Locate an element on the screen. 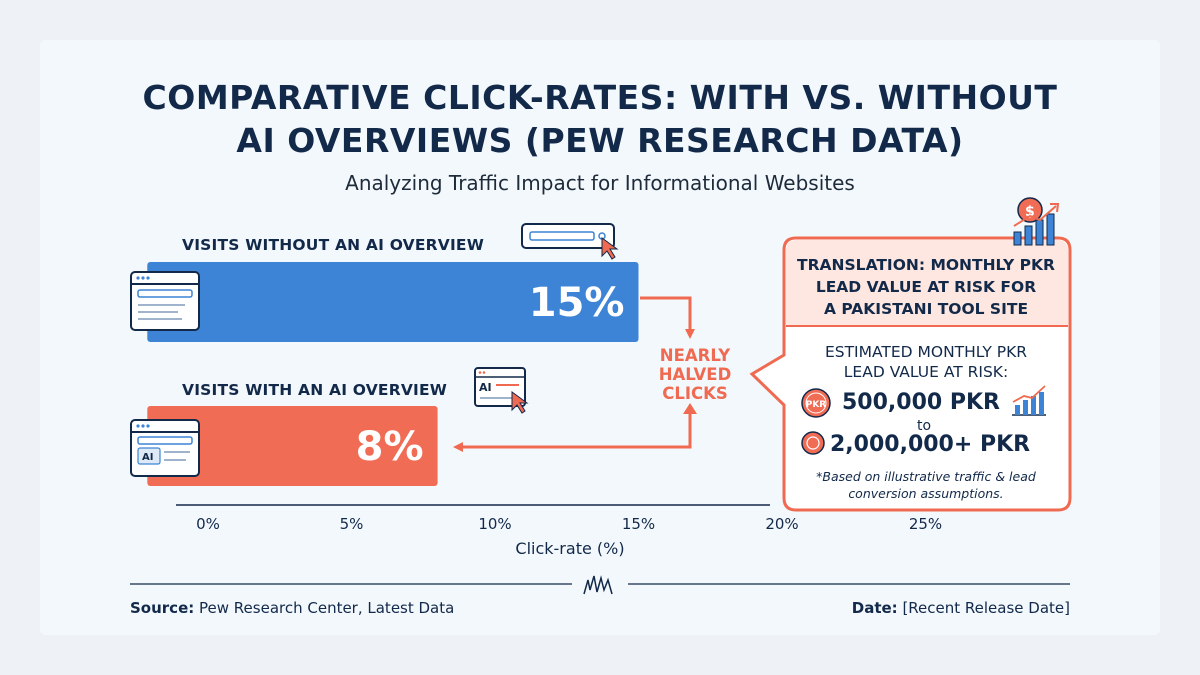 The height and width of the screenshot is (675, 1200). bar-without is located at coordinates (393, 302).